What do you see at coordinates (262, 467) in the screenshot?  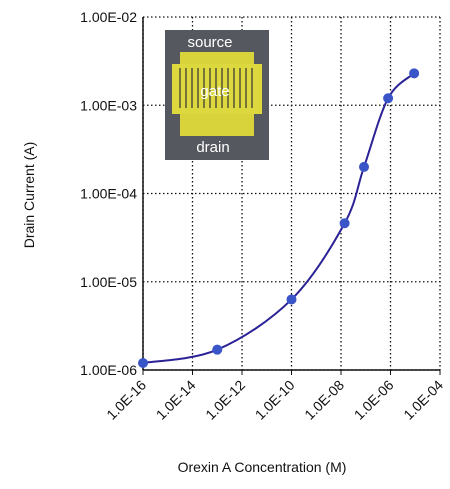 I see `x-axis-title: Orexin A Concentration (M)` at bounding box center [262, 467].